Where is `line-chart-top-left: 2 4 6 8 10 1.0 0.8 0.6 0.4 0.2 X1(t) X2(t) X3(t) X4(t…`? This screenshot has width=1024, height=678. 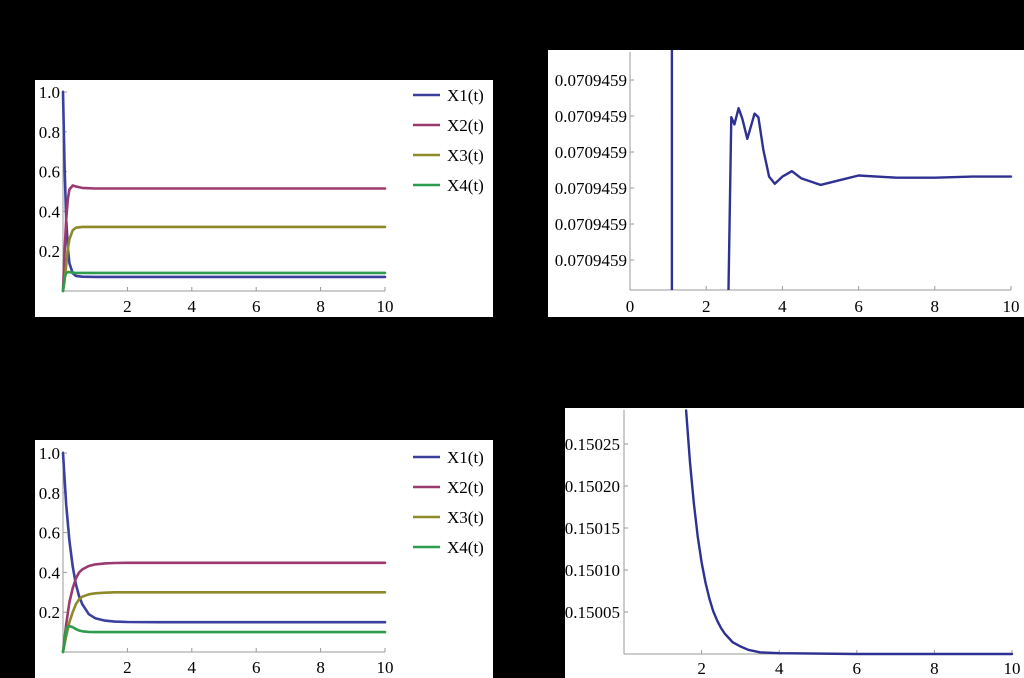 line-chart-top-left: 2 4 6 8 10 1.0 0.8 0.6 0.4 0.2 X1(t) X2(t) X3(t) X4(t… is located at coordinates (261, 199).